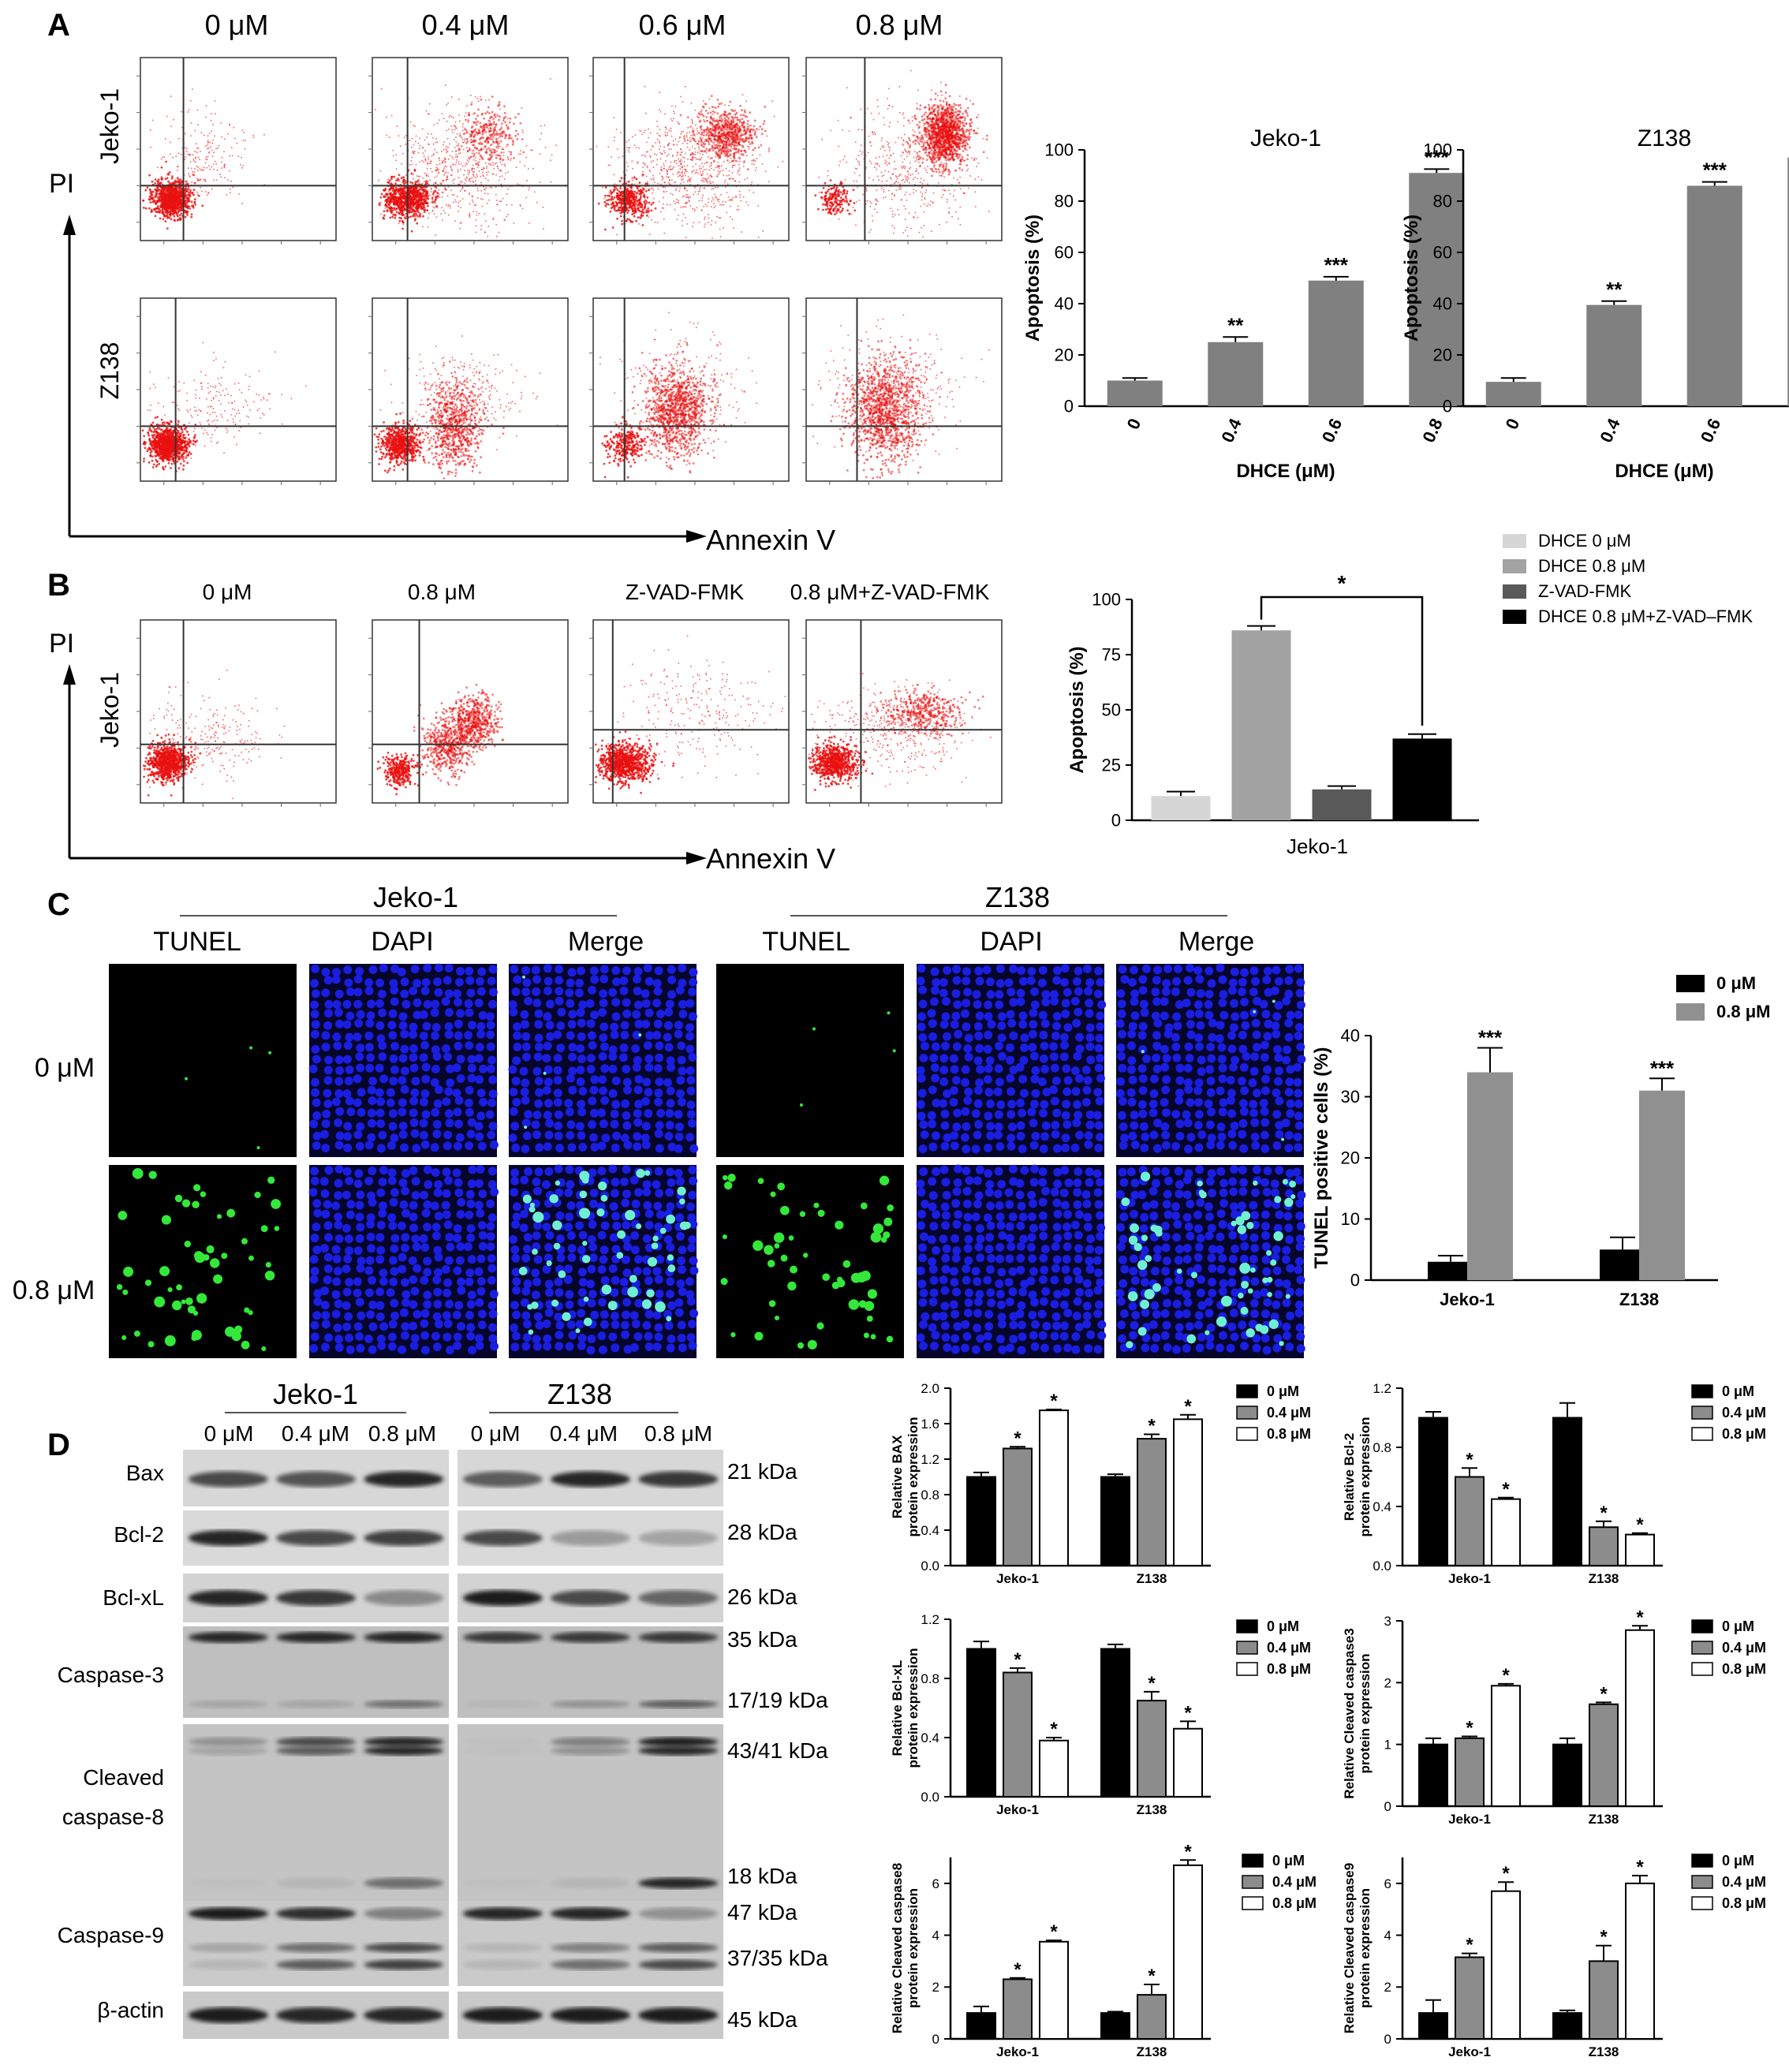  I want to click on legend-label: 0 μM, so click(1283, 1391).